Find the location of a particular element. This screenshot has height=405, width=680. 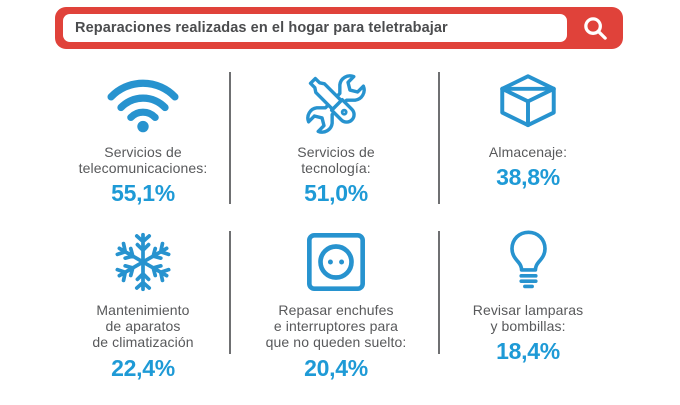

search-button is located at coordinates (595, 28).